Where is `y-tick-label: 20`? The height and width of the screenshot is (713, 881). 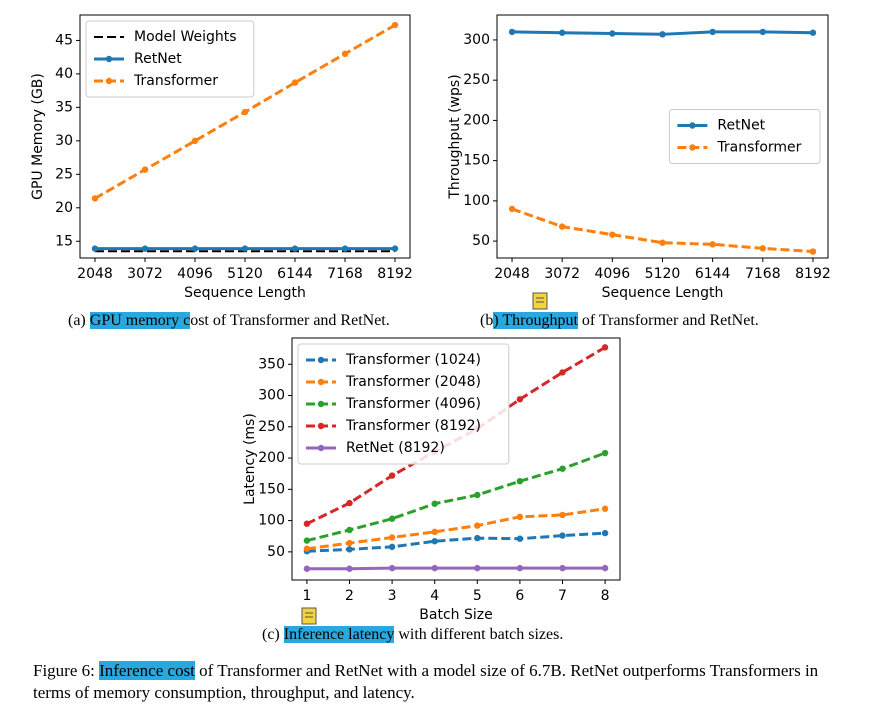 y-tick-label: 20 is located at coordinates (64, 208).